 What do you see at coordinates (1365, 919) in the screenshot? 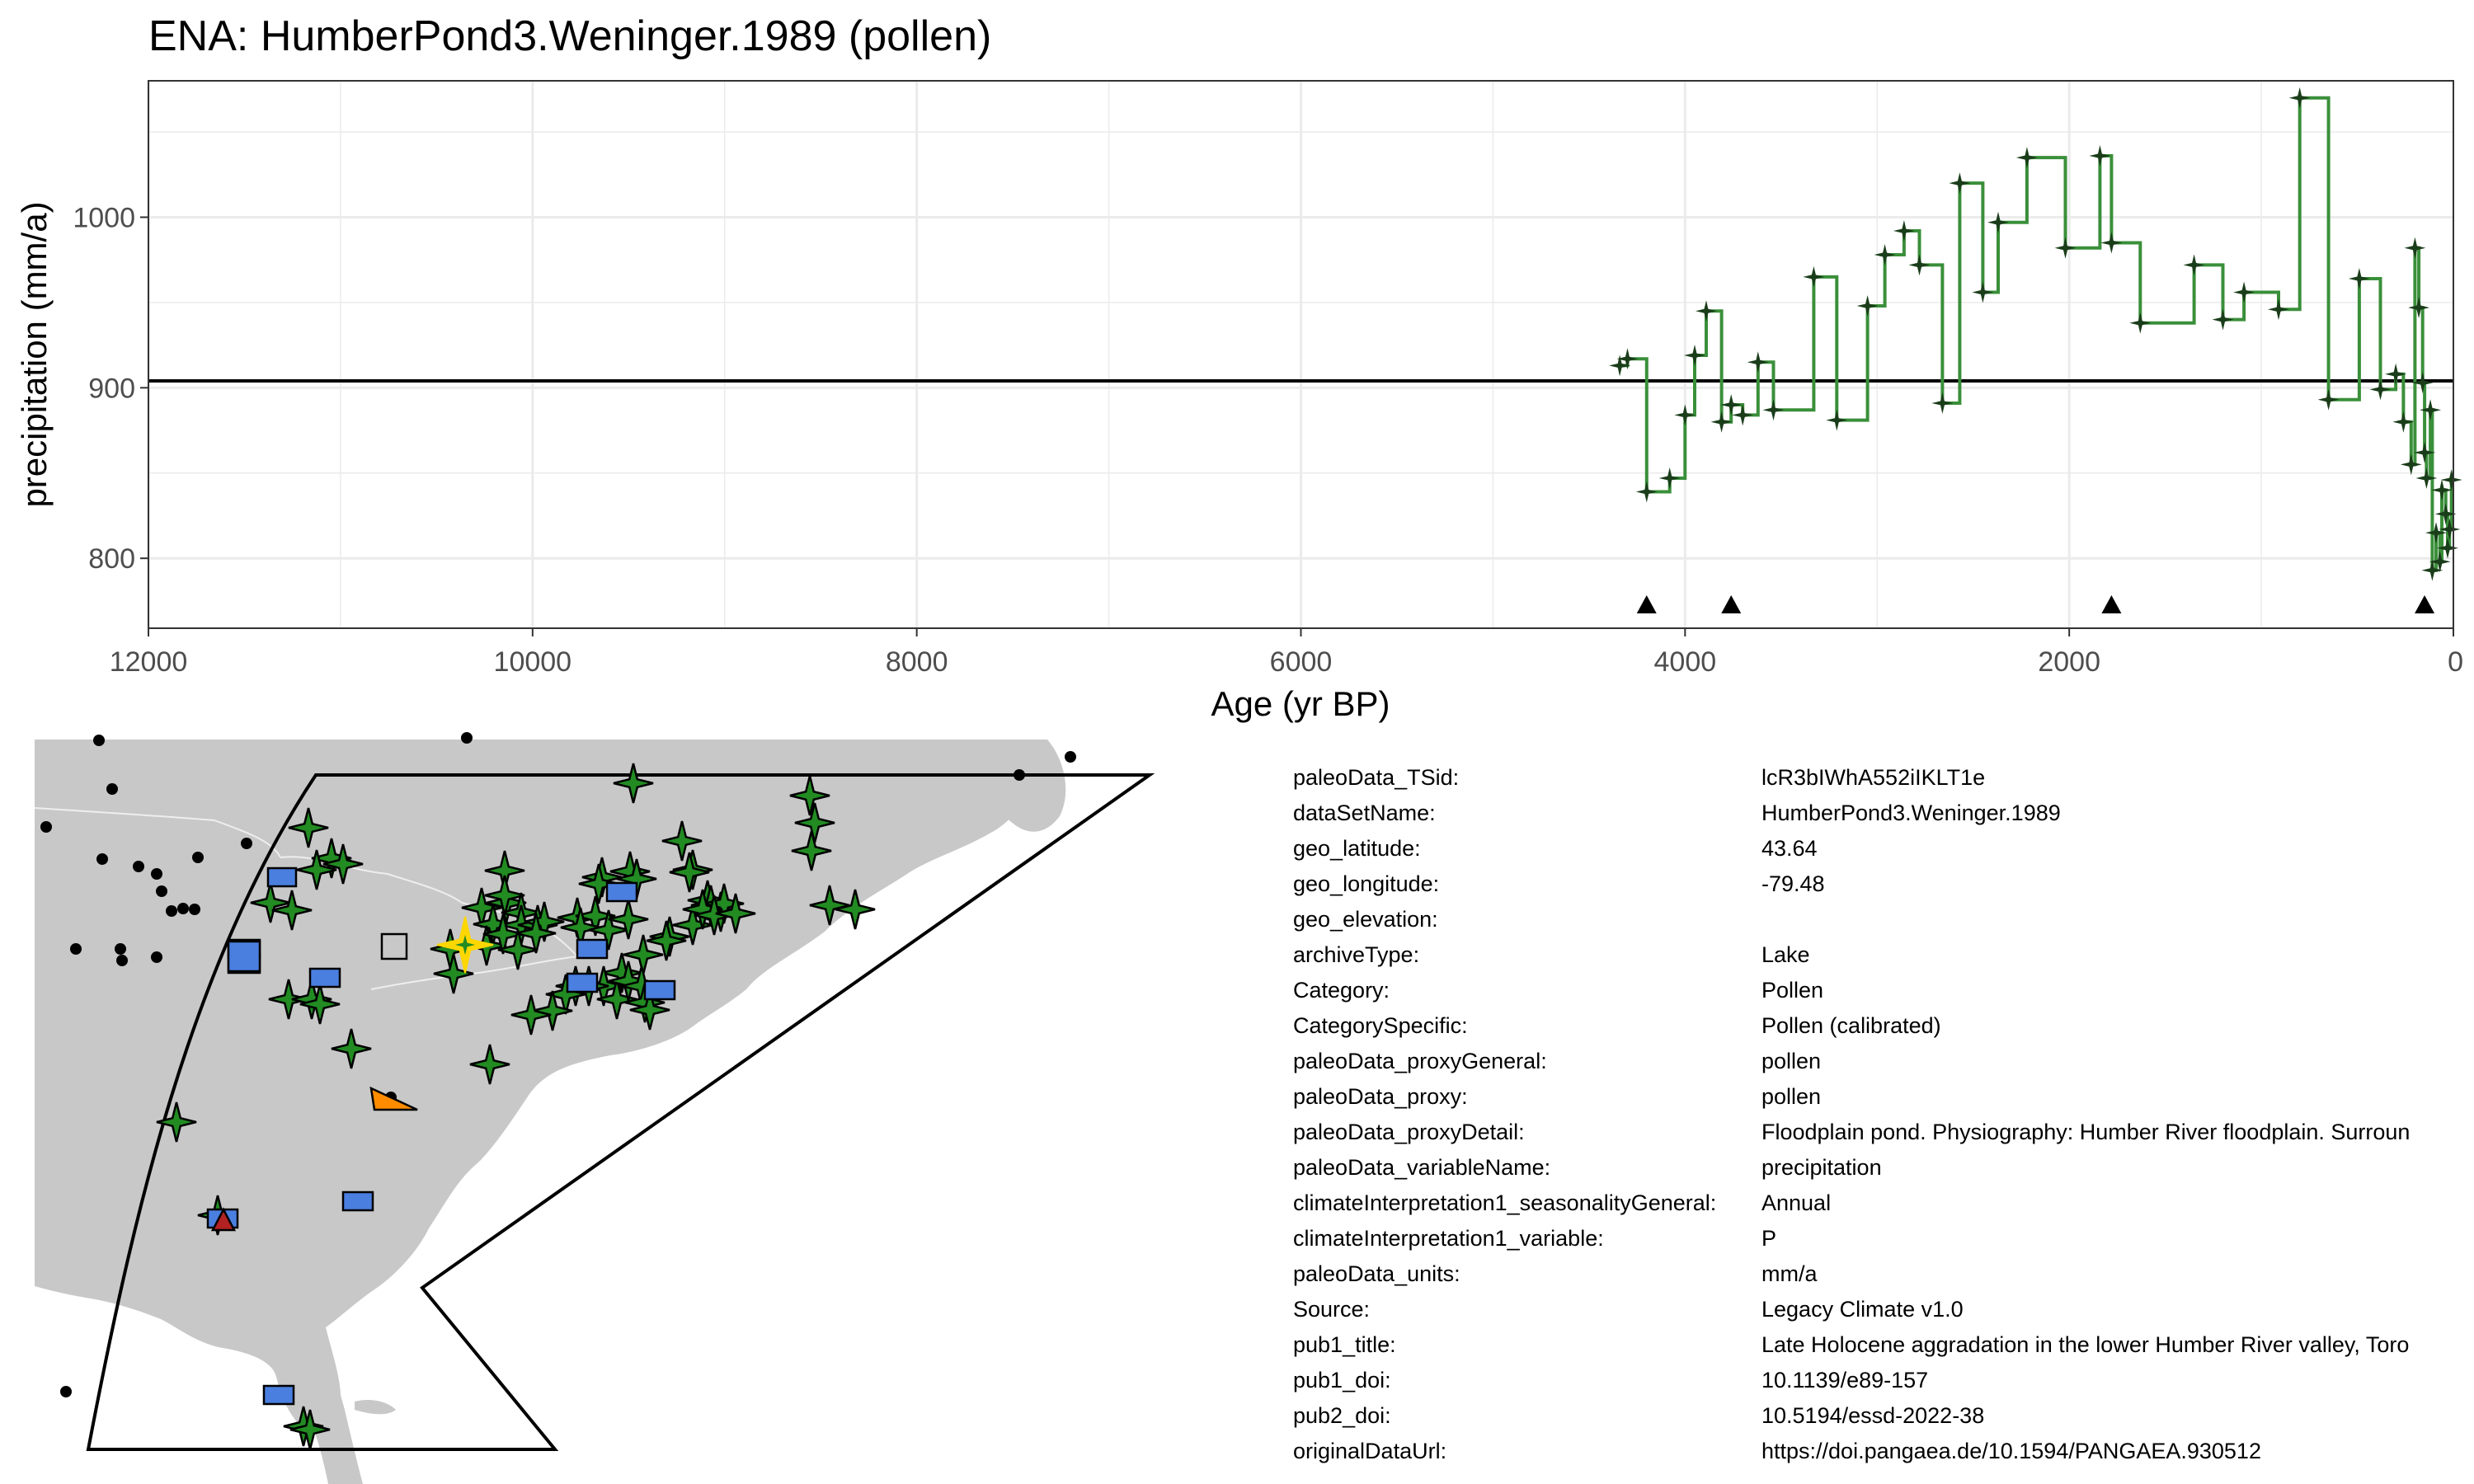
I see `metadata-key: geo_elevation:` at bounding box center [1365, 919].